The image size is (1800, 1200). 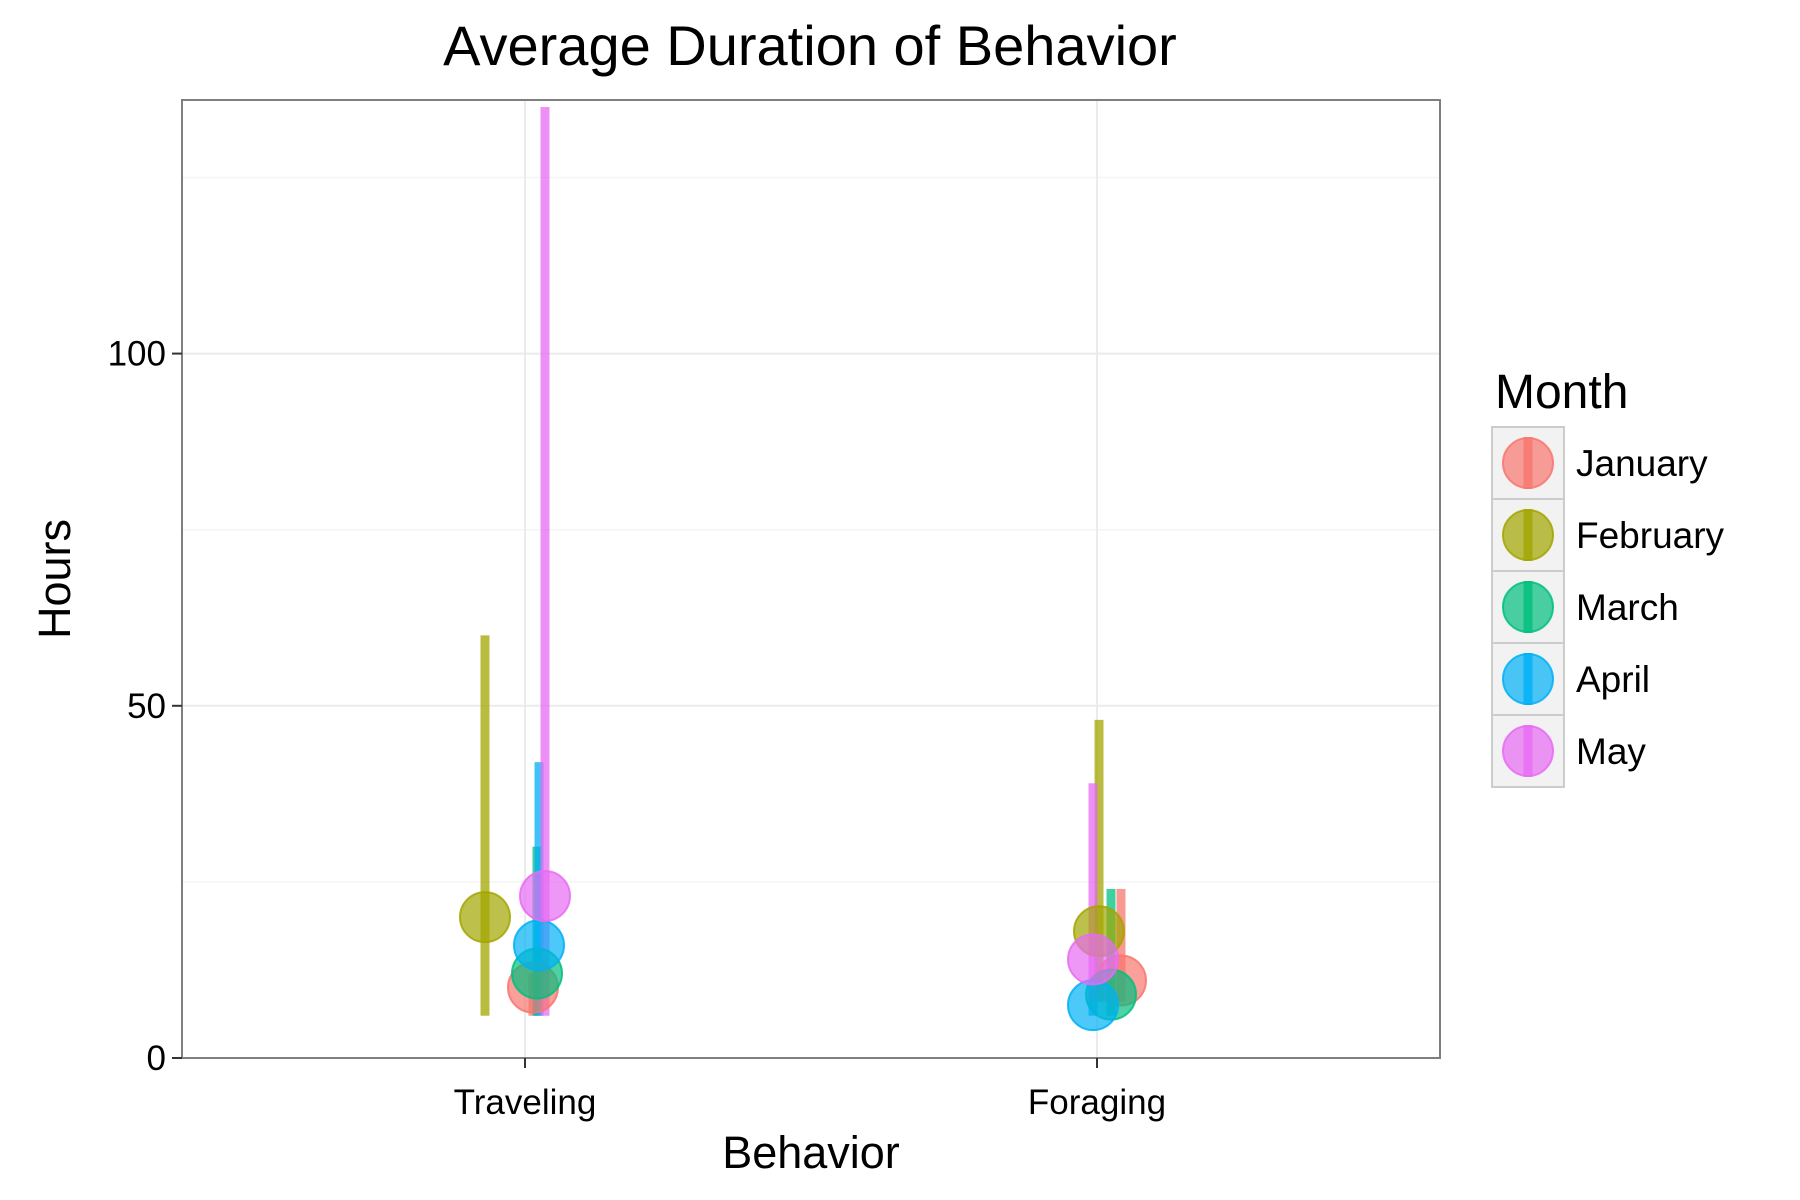 I want to click on y-tick-label: 100, so click(x=137, y=354).